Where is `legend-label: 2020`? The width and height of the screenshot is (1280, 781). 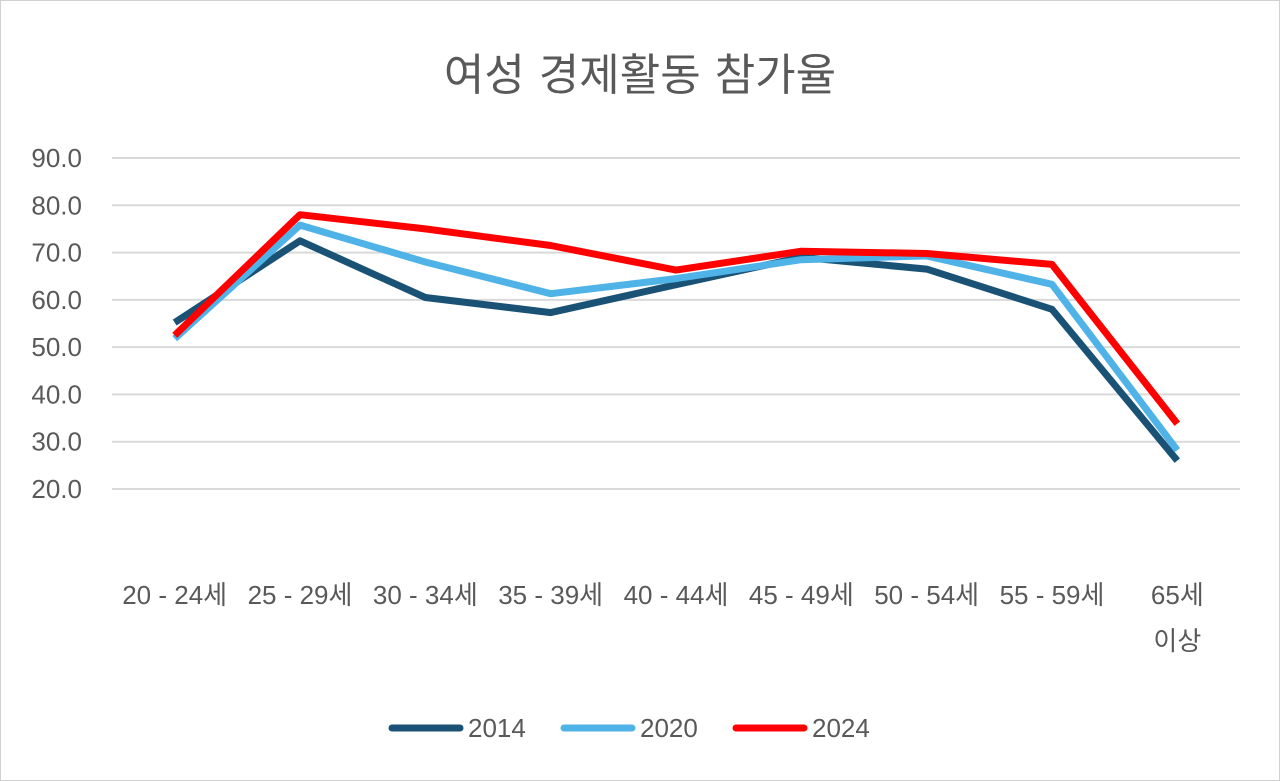 legend-label: 2020 is located at coordinates (669, 728).